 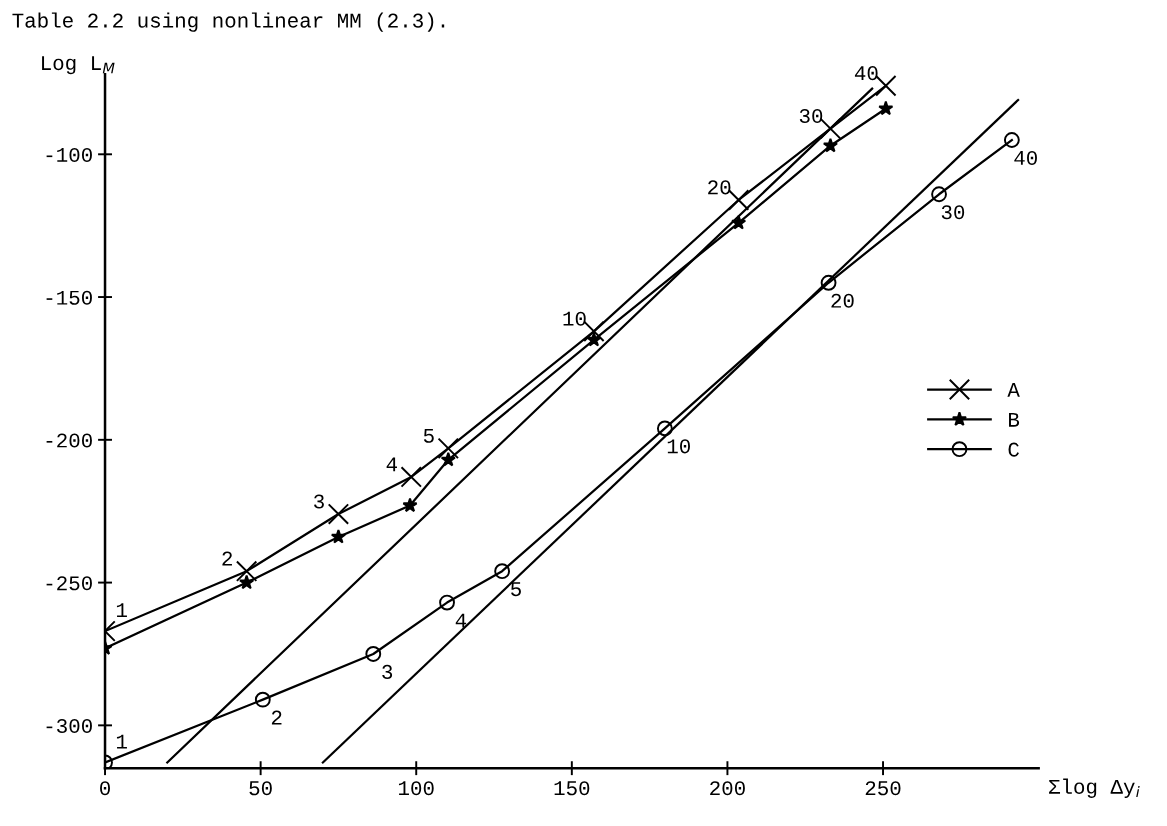 What do you see at coordinates (572, 788) in the screenshot?
I see `x-tick-label: 150` at bounding box center [572, 788].